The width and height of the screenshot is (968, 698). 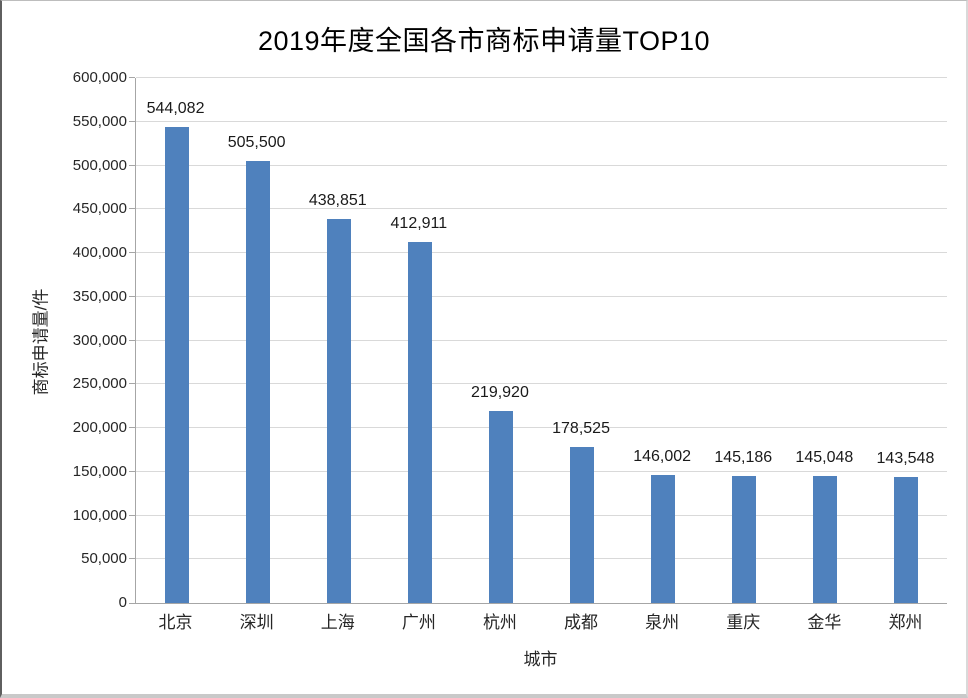 What do you see at coordinates (175, 108) in the screenshot?
I see `bar-value-label: 544,082` at bounding box center [175, 108].